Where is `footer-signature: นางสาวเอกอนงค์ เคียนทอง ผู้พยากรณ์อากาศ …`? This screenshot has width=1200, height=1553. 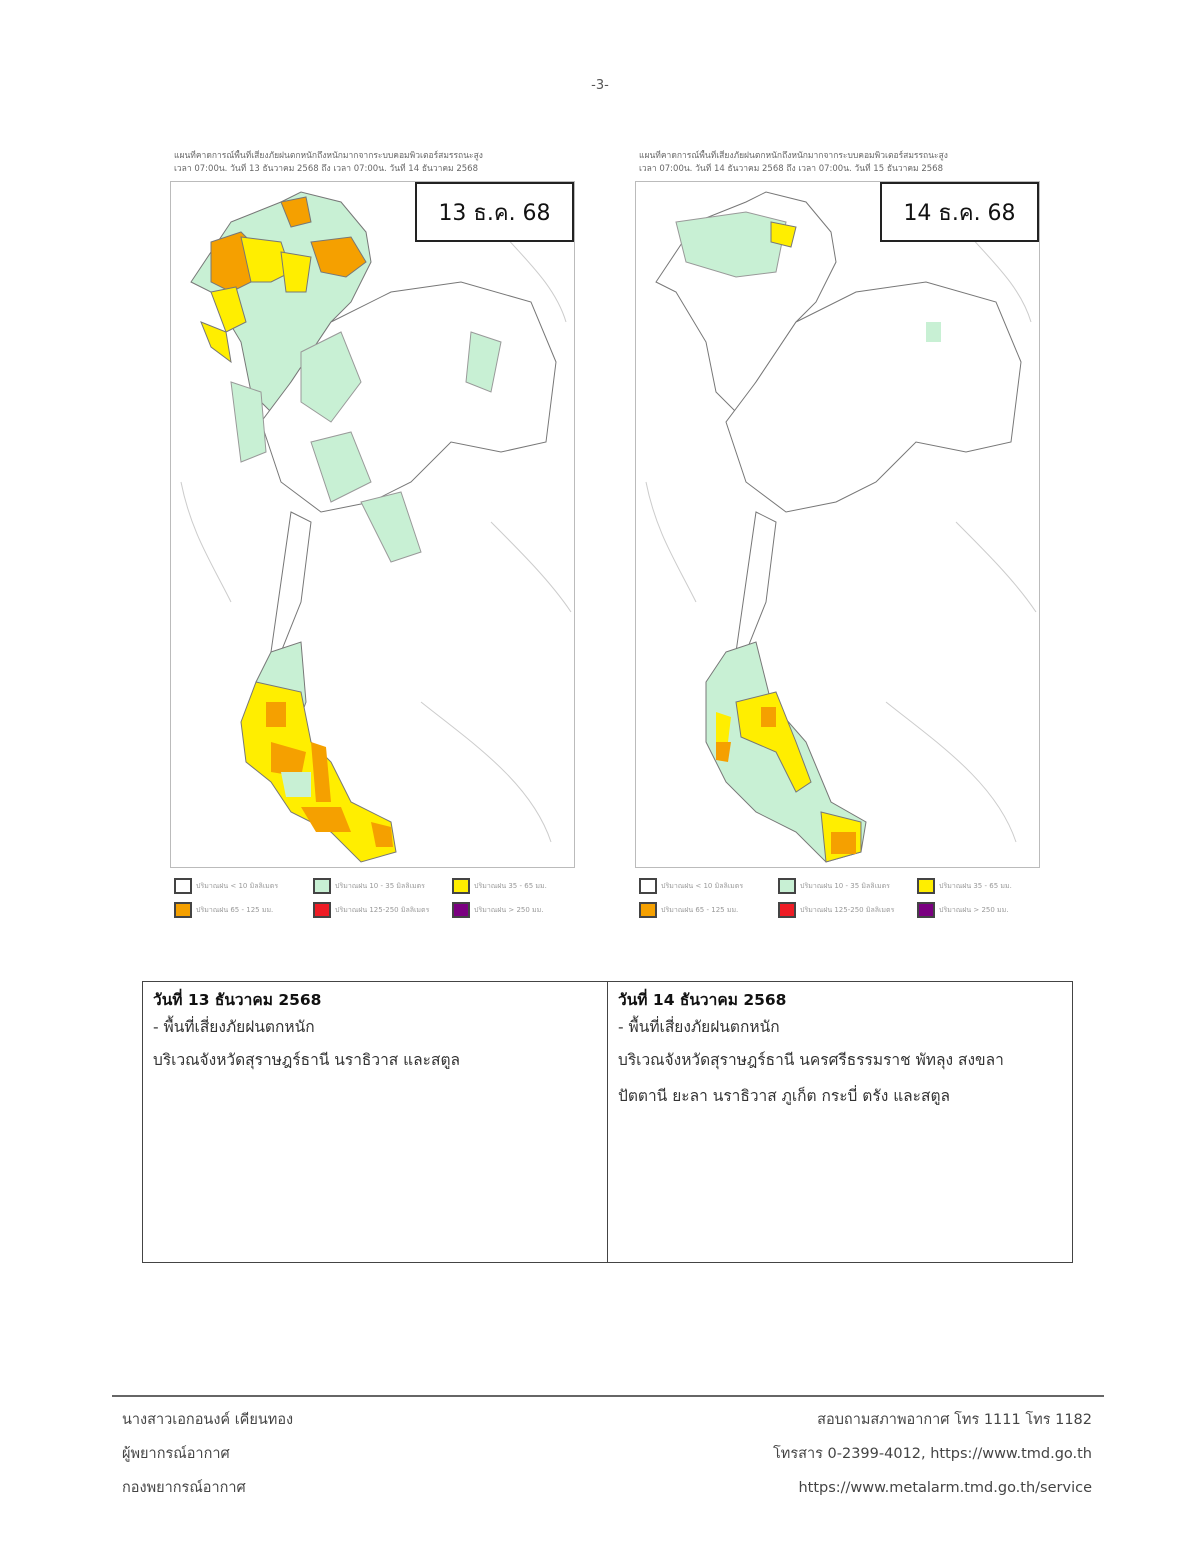
footer-signature: นางสาวเอกอนงค์ เคียนทอง ผู้พยากรณ์อากาศ … is located at coordinates (207, 1454).